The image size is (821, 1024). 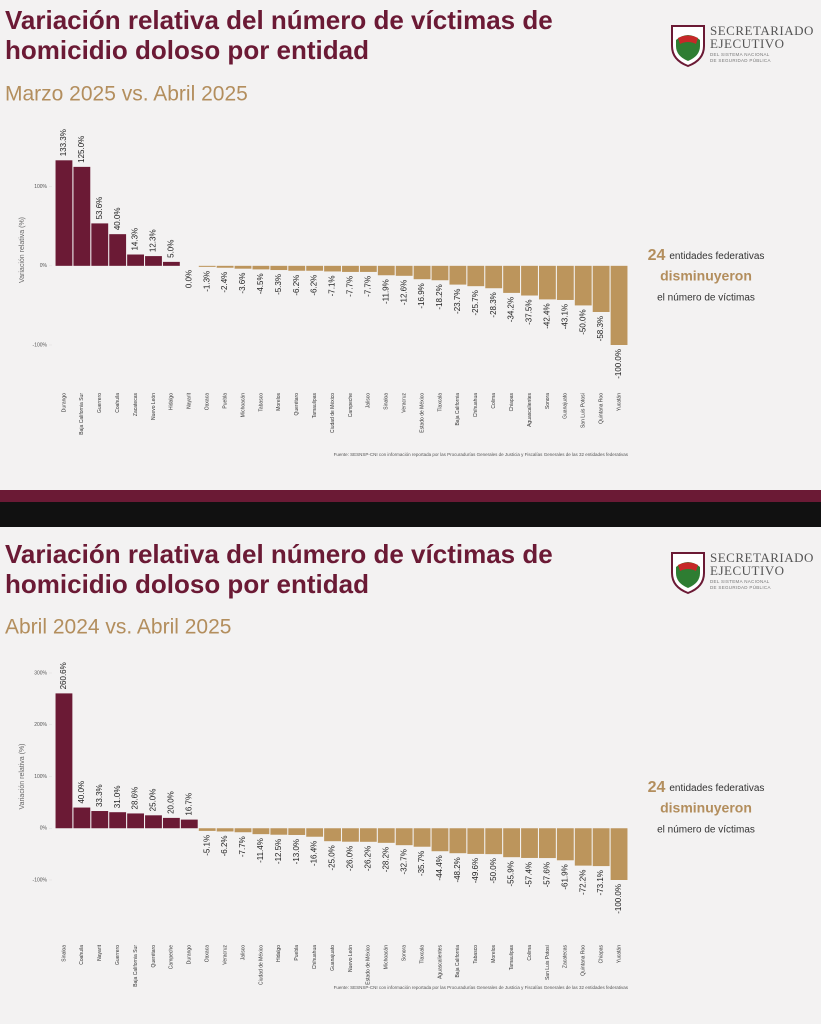 I want to click on x-tick-label: San Luis Potosí, so click(x=548, y=962).